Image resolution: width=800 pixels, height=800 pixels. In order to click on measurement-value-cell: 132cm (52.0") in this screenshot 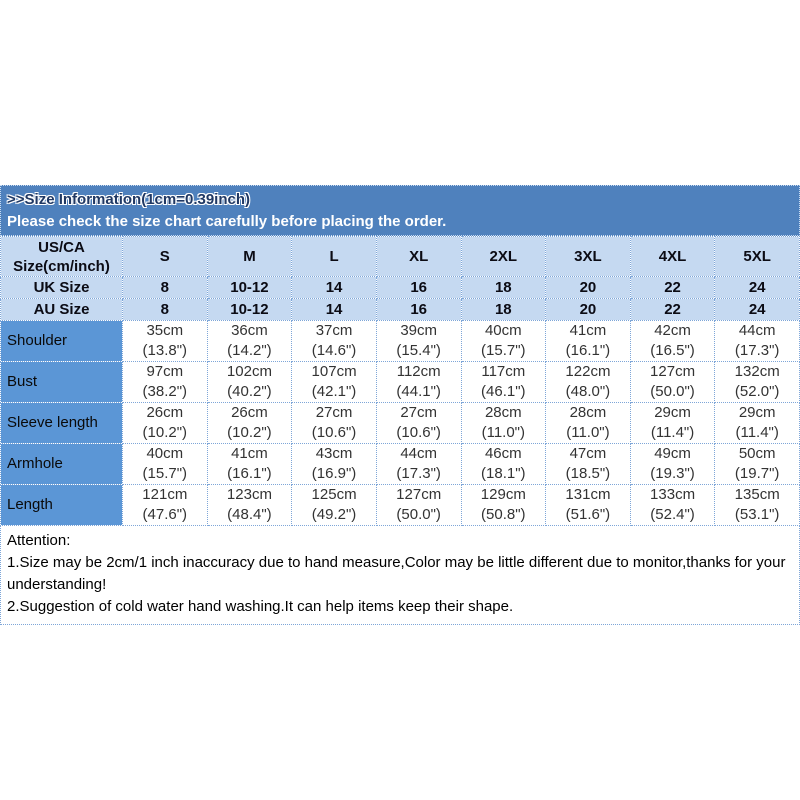, I will do `click(757, 382)`.